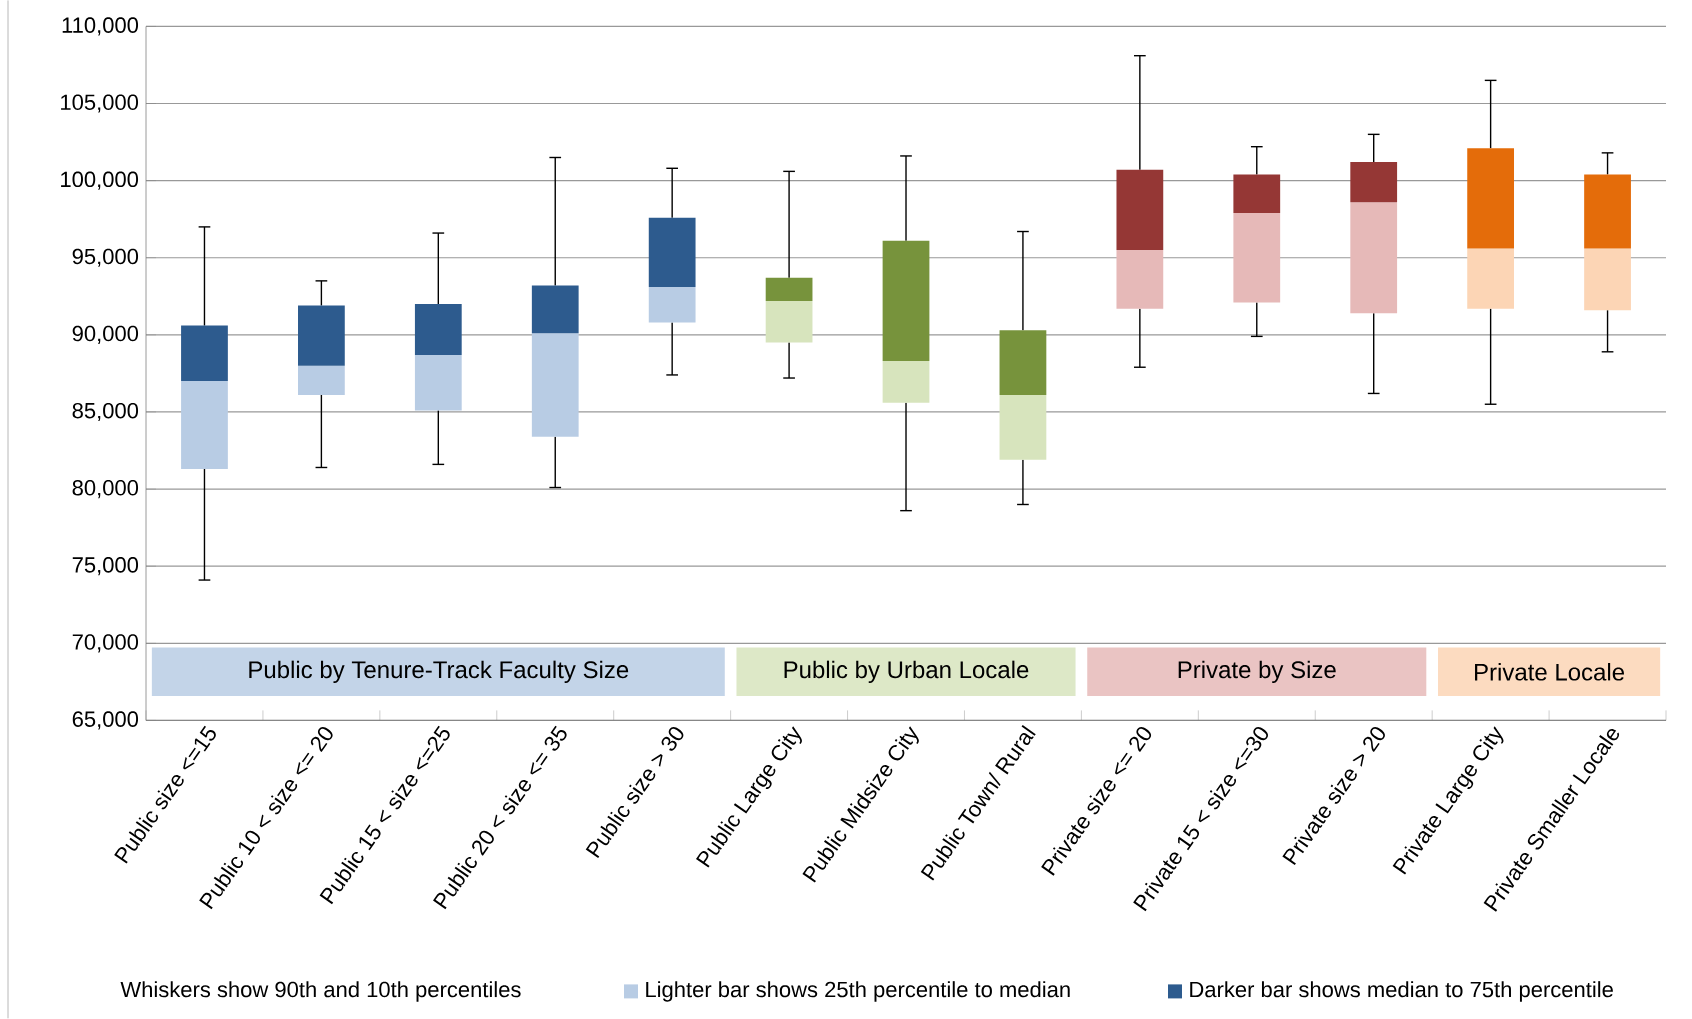  I want to click on y-tick-label: 90,000, so click(105, 335).